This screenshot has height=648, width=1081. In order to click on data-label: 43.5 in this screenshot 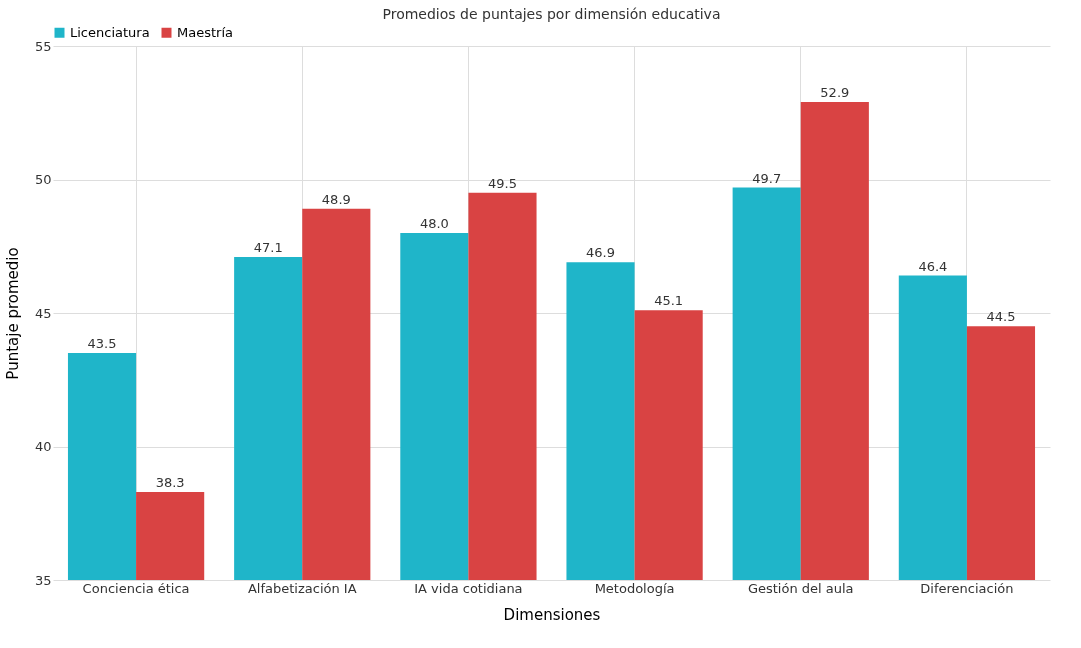, I will do `click(102, 344)`.